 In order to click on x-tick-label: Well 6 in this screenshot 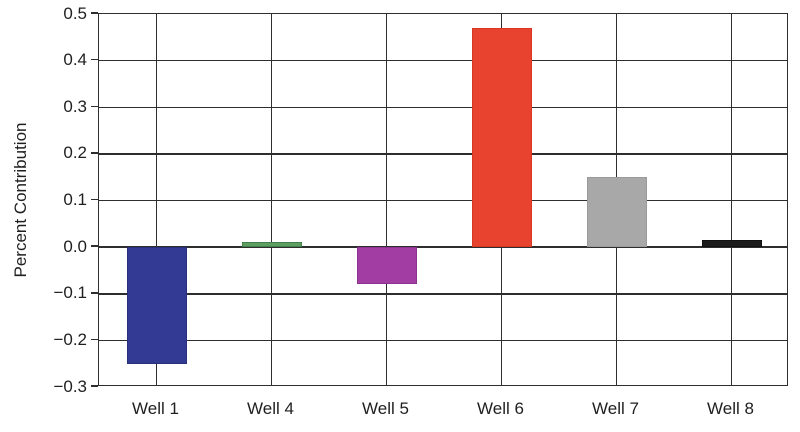, I will do `click(500, 408)`.